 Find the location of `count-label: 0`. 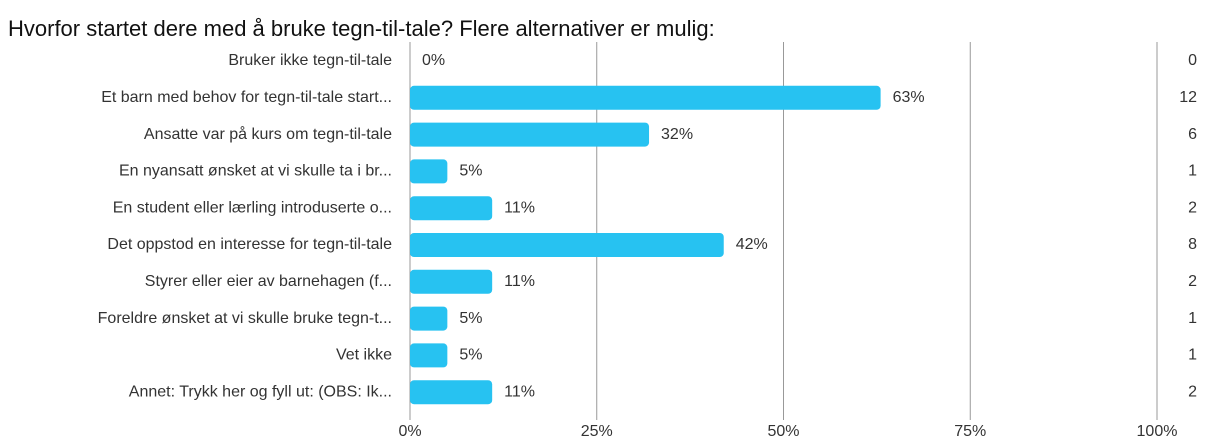

count-label: 0 is located at coordinates (1192, 60).